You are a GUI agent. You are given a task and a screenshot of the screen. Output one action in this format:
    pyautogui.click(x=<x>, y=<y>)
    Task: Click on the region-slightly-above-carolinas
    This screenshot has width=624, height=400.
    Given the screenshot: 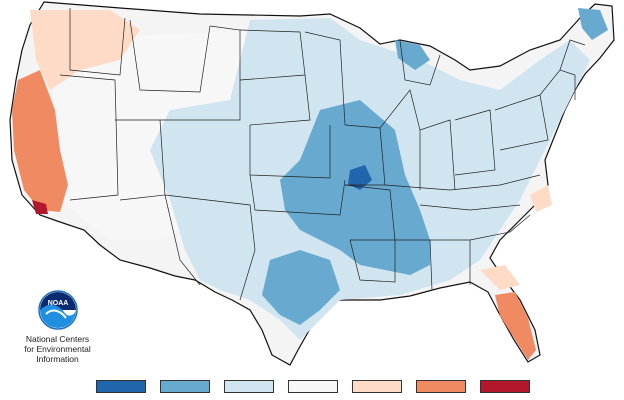 What is the action you would take?
    pyautogui.click(x=541, y=198)
    